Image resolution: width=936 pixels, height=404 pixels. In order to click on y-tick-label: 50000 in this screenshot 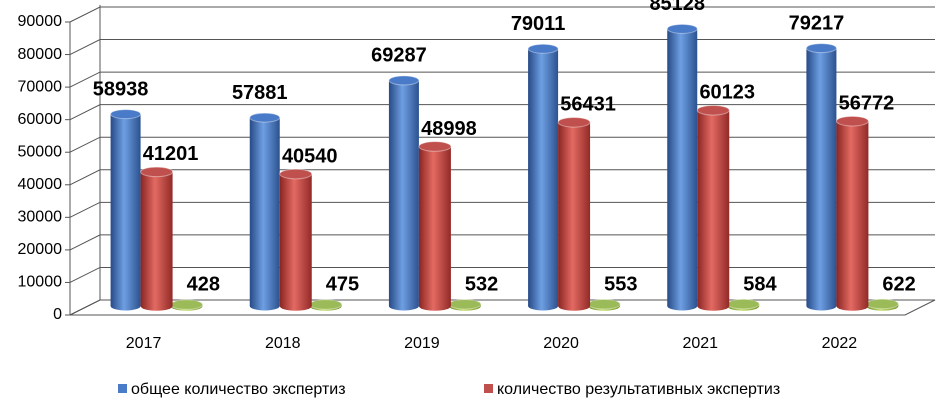, I will do `click(40, 151)`.